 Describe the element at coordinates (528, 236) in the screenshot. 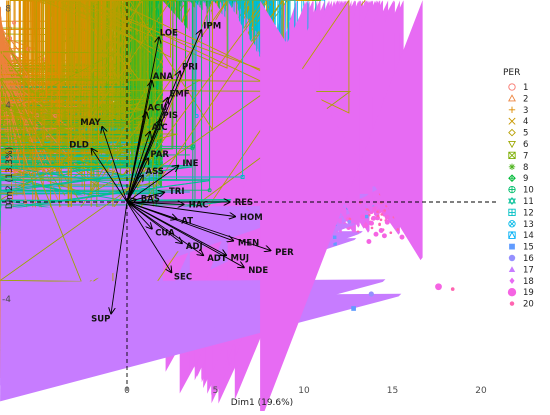

I see `legend-label: 14` at that location.